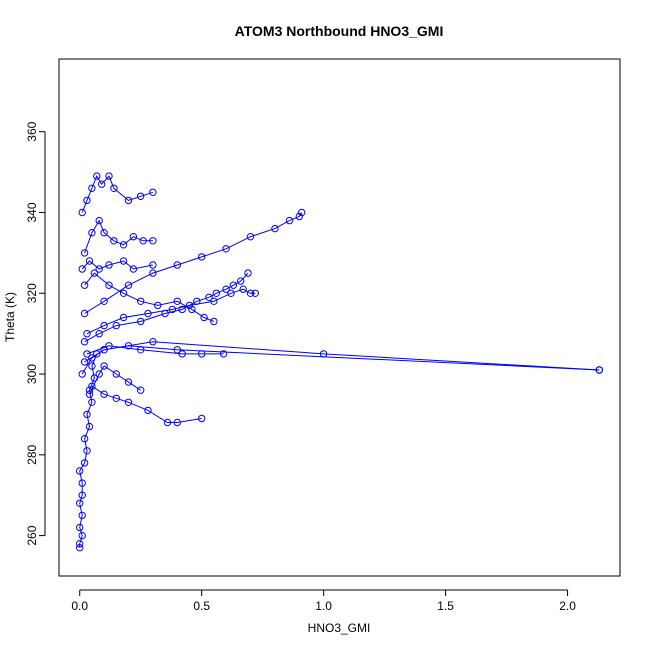 This screenshot has height=650, width=650. Describe the element at coordinates (201, 606) in the screenshot. I see `x-tick-label: 0.5` at that location.